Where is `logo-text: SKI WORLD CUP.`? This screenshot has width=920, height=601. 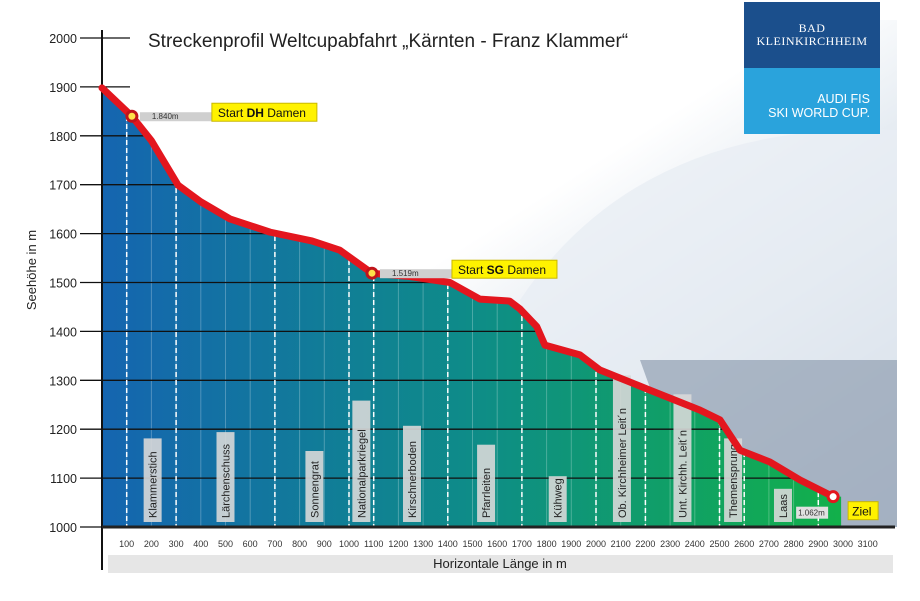
logo-text: SKI WORLD CUP. is located at coordinates (819, 113).